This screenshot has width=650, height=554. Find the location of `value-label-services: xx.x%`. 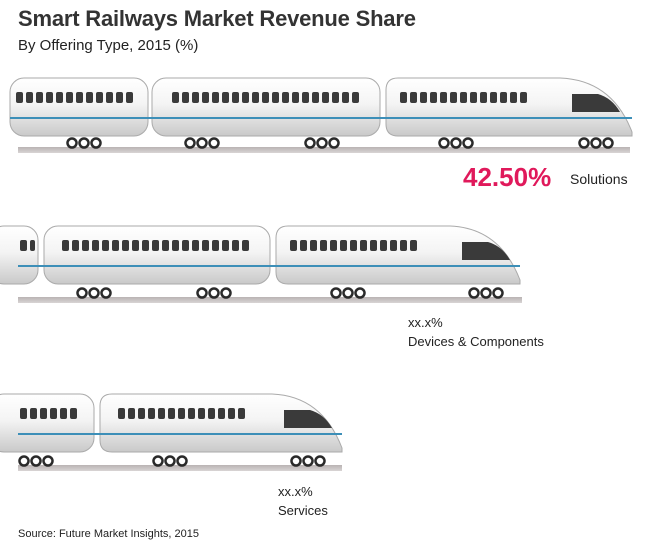

value-label-services: xx.x% is located at coordinates (295, 491).